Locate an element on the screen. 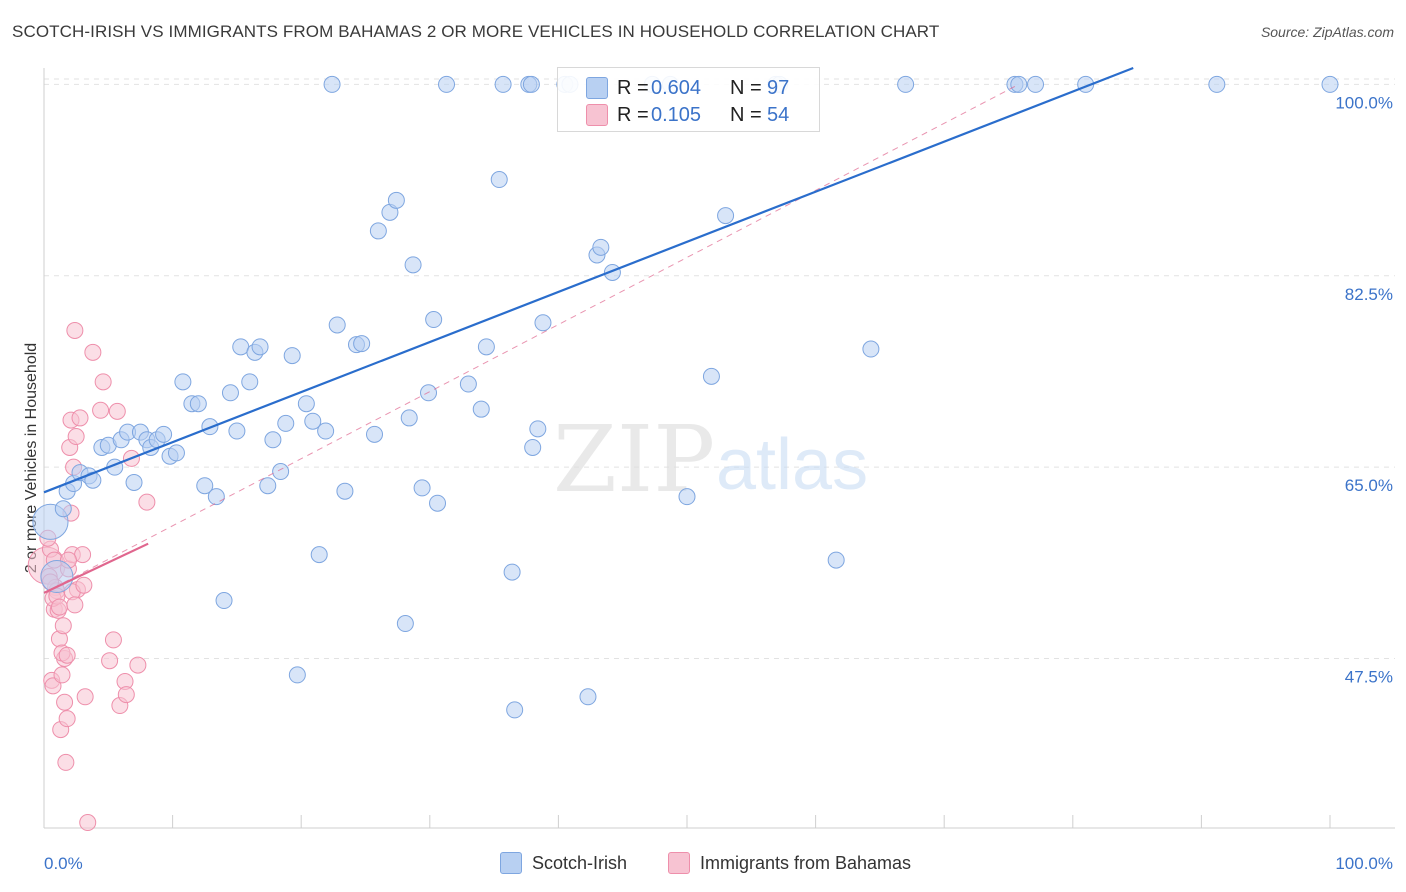 The height and width of the screenshot is (892, 1406). x-tick-label: 100.0% is located at coordinates (1364, 863).